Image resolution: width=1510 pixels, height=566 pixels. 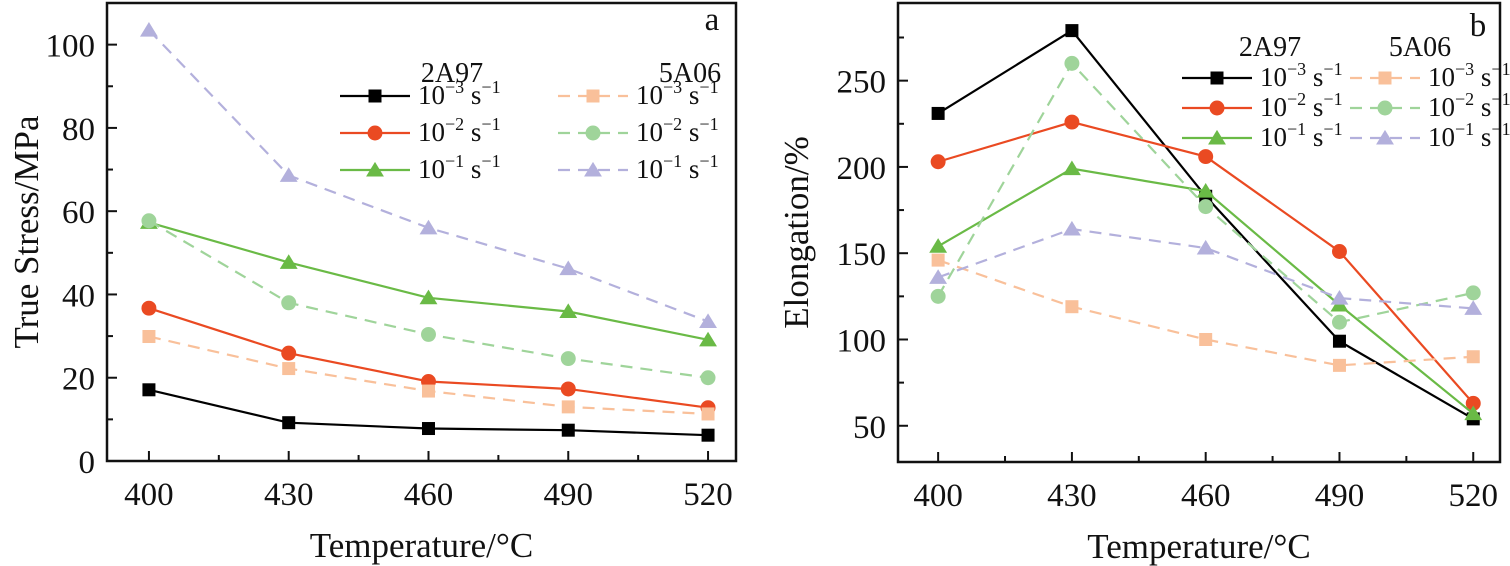 I want to click on y-tick-label: 0, so click(x=87, y=463).